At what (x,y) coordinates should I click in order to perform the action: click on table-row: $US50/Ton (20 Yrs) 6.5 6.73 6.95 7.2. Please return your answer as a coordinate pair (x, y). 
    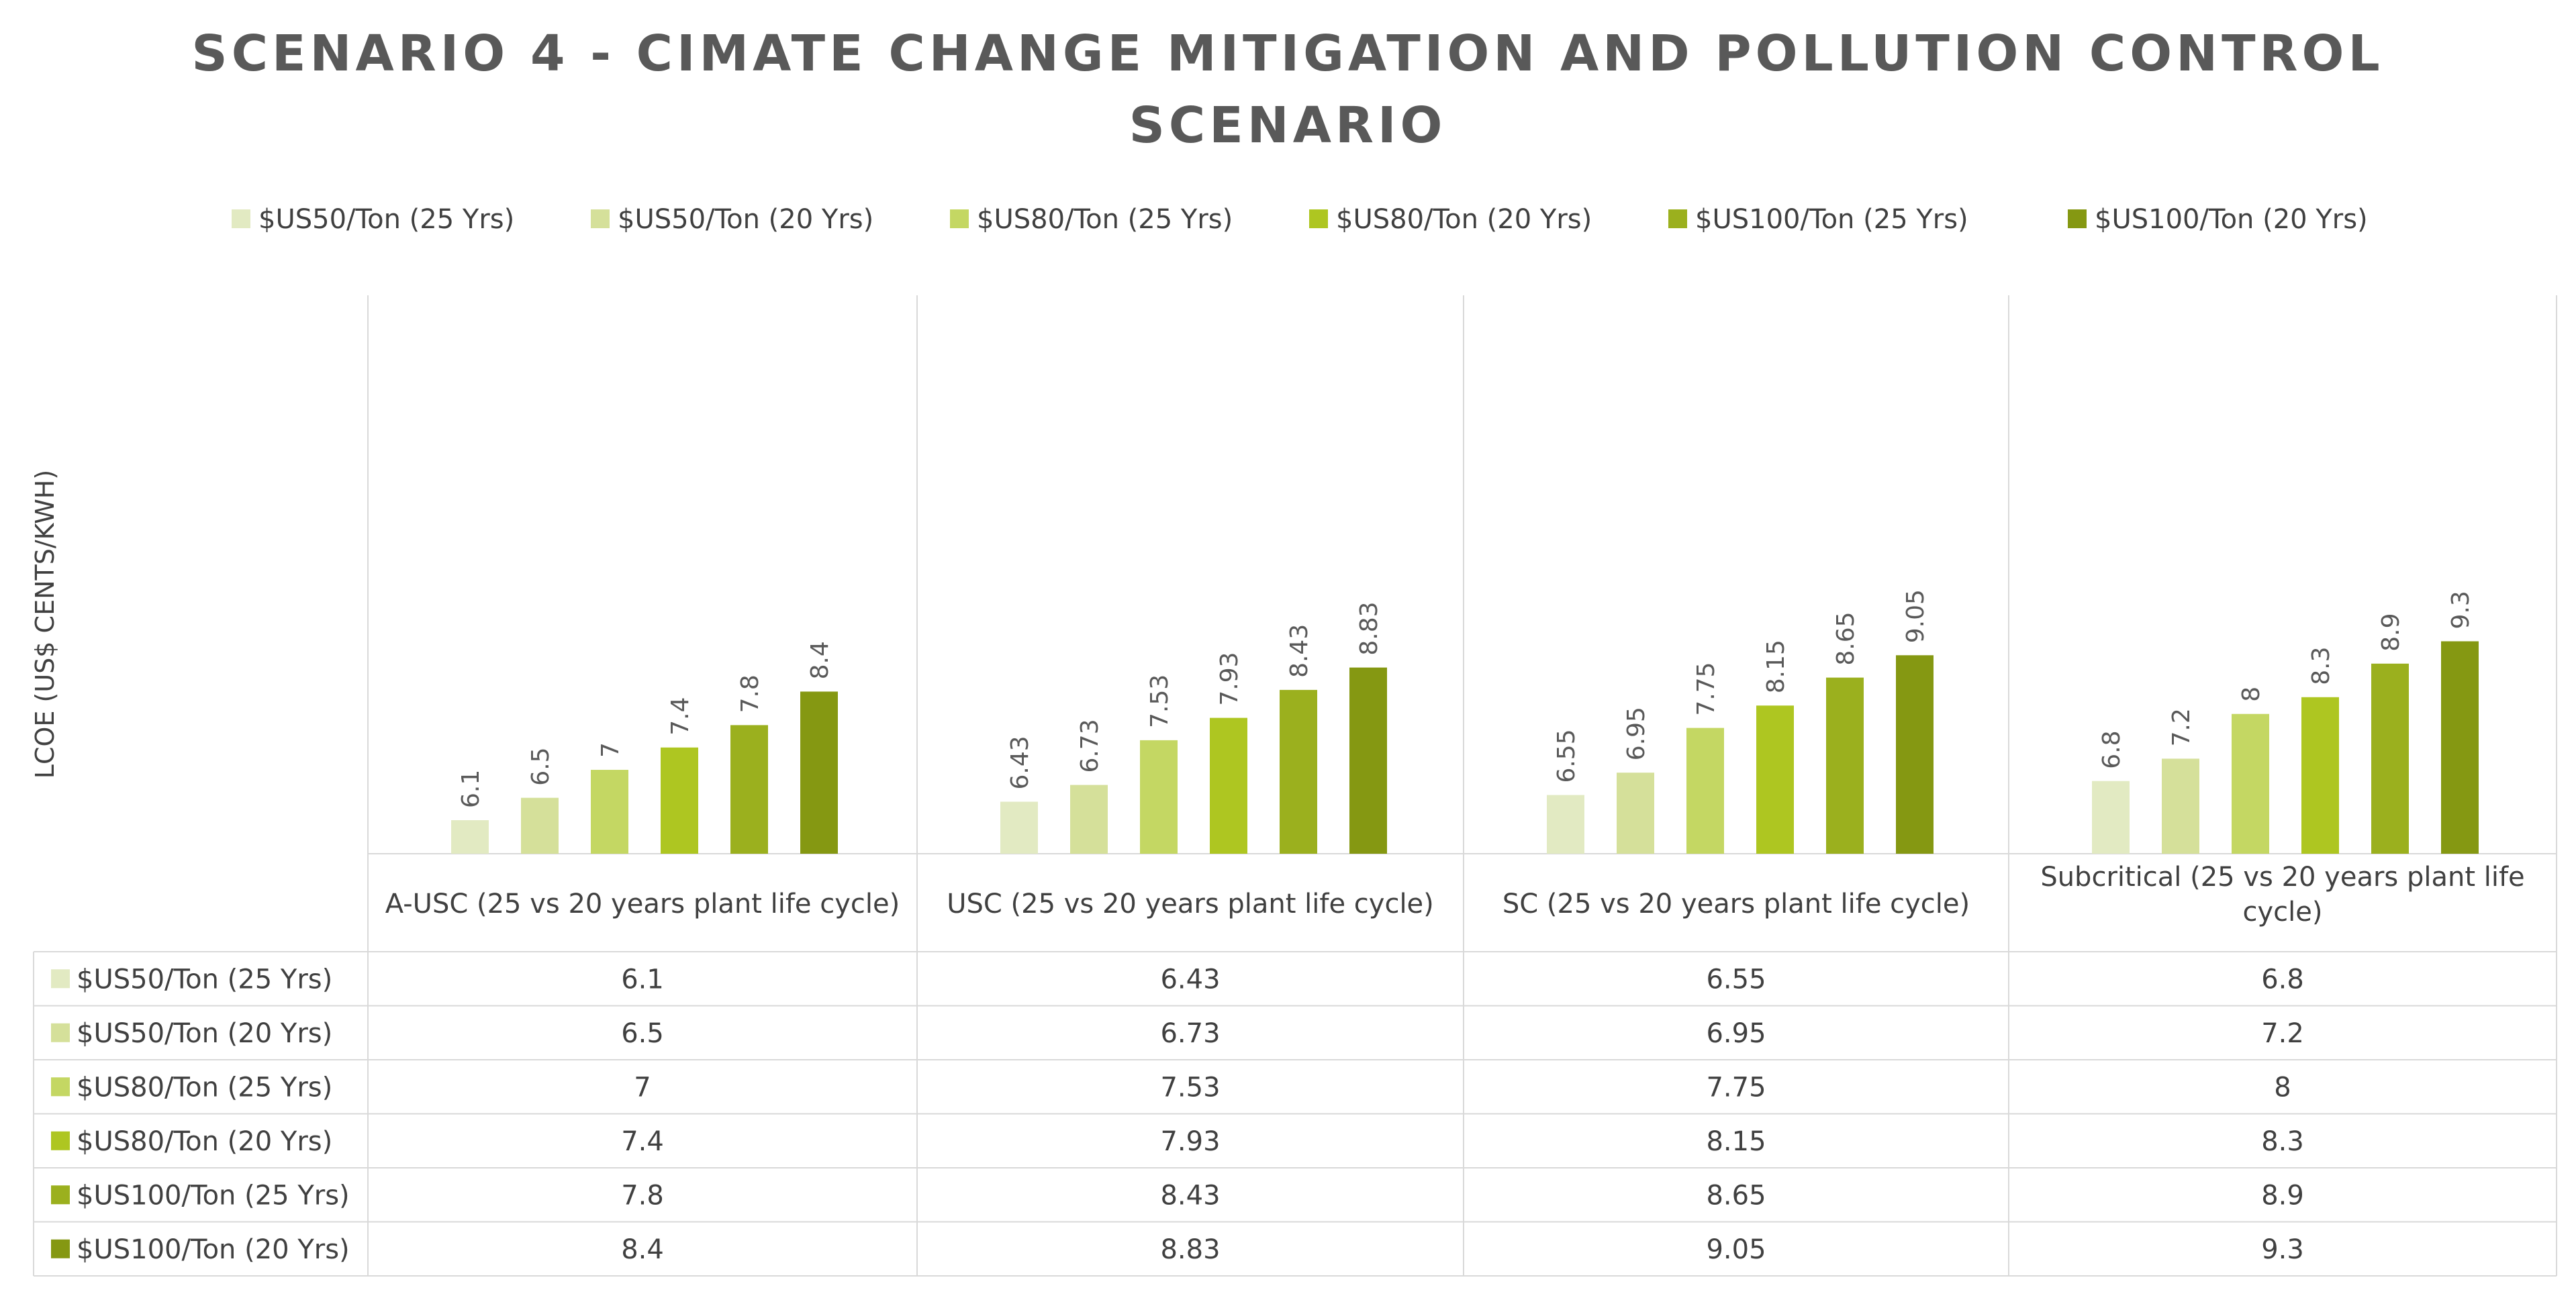
    Looking at the image, I should click on (1177, 1033).